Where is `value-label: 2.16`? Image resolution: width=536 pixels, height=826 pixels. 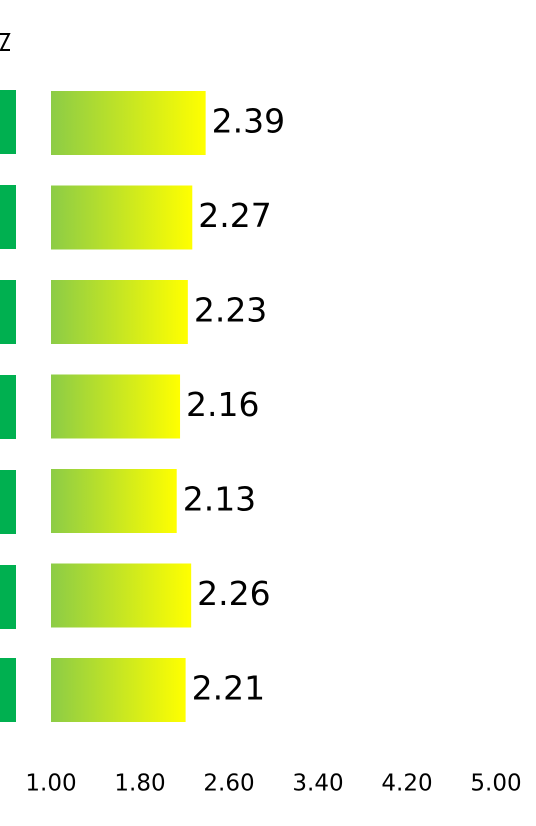
value-label: 2.16 is located at coordinates (222, 404).